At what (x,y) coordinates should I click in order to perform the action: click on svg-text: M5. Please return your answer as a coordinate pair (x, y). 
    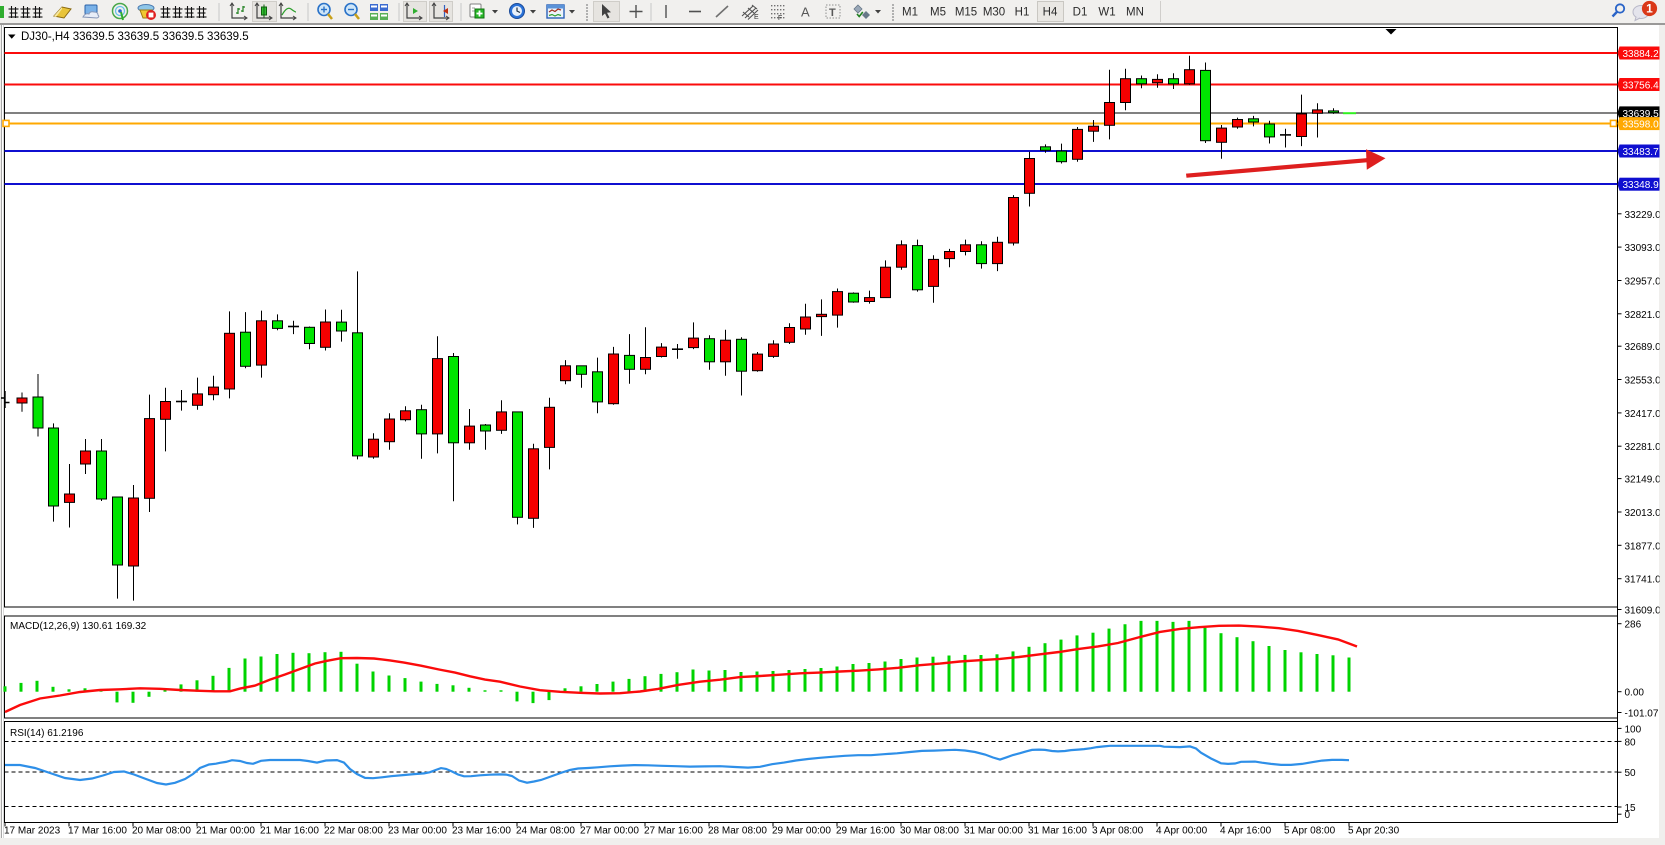
    Looking at the image, I should click on (938, 13).